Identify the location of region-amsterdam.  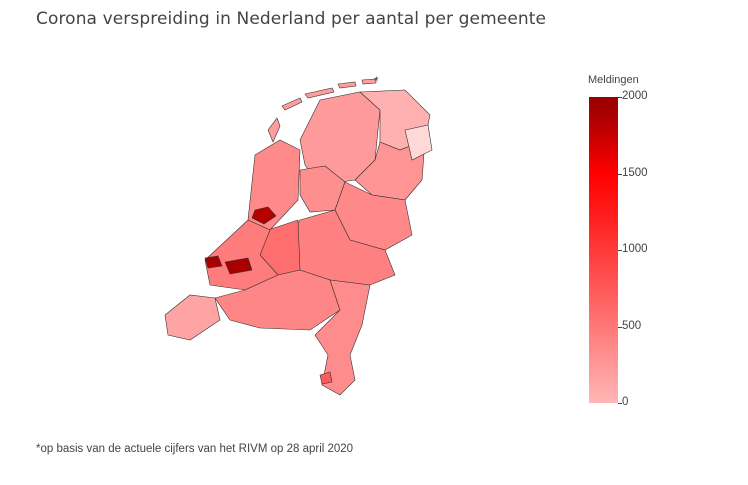
(264, 215).